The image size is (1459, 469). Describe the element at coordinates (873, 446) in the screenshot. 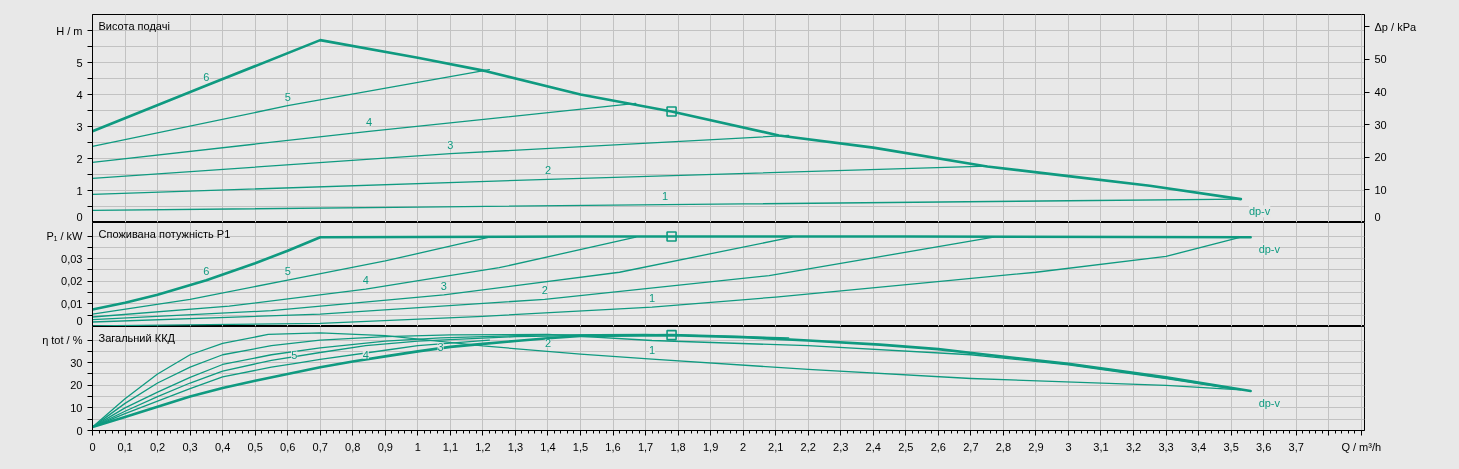

I see `x-tick-label: 2,4` at that location.